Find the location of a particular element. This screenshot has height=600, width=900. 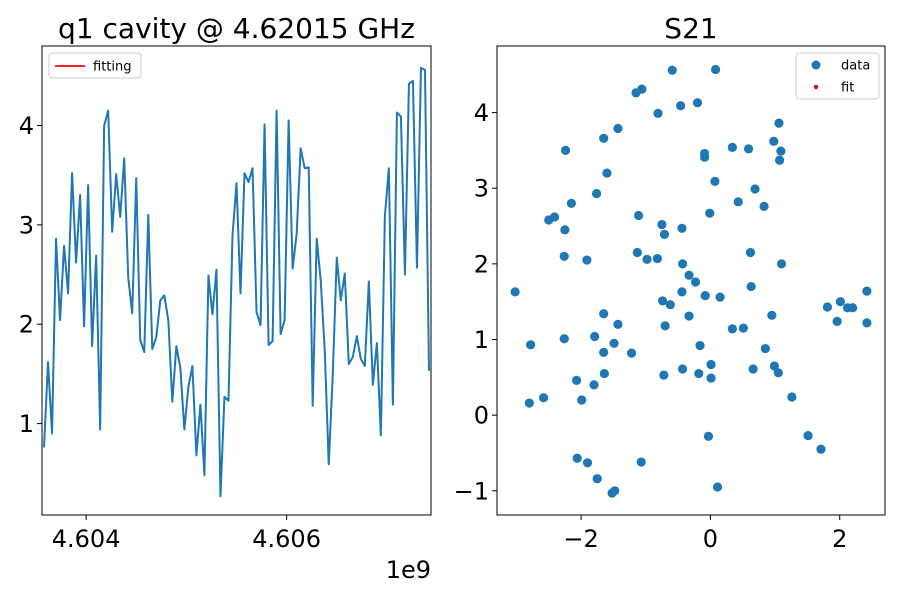

right-y-tick-label: 4 is located at coordinates (481, 113).